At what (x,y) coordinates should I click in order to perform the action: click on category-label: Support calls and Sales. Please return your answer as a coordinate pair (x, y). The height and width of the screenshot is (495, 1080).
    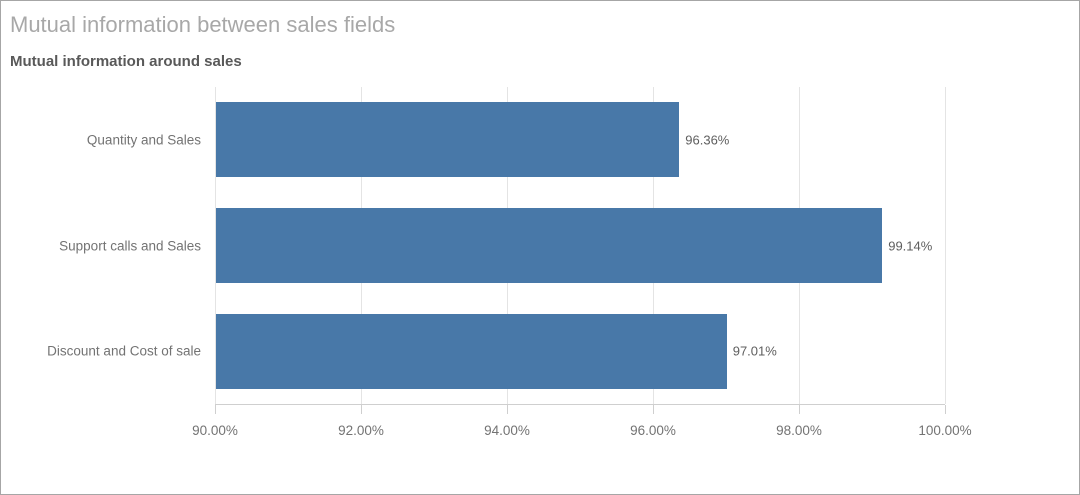
    Looking at the image, I should click on (130, 245).